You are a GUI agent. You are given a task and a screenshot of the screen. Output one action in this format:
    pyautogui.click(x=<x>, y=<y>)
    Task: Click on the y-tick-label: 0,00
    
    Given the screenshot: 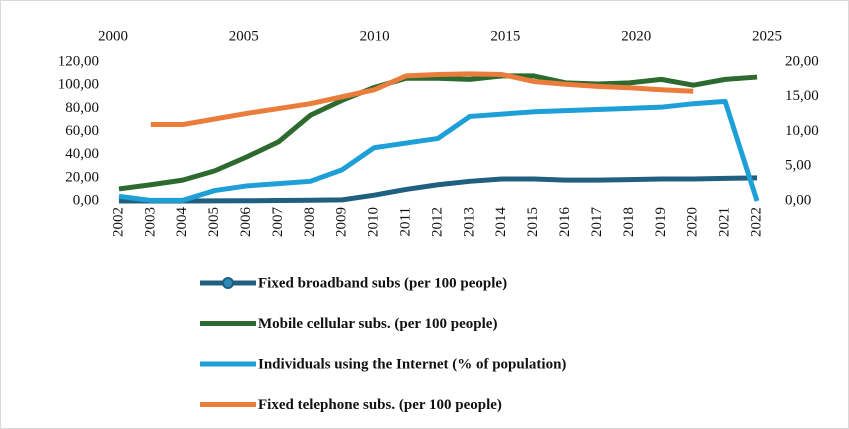 What is the action you would take?
    pyautogui.click(x=86, y=200)
    